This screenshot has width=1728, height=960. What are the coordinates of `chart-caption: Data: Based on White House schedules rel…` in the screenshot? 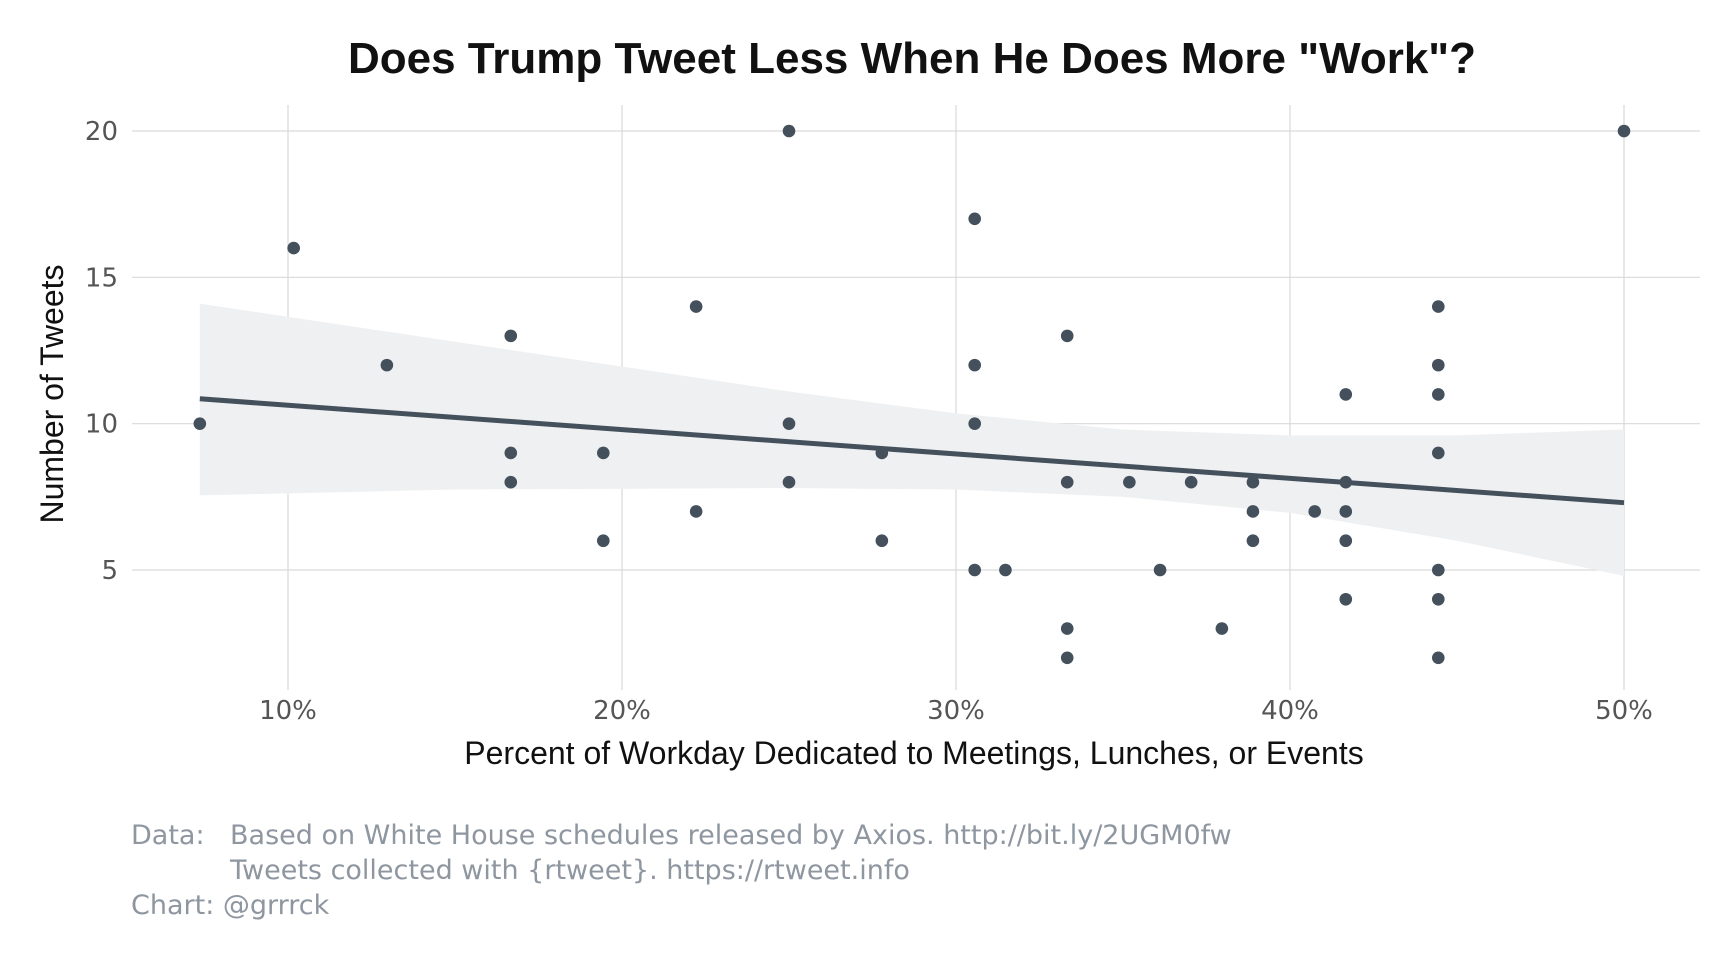 It's located at (681, 870).